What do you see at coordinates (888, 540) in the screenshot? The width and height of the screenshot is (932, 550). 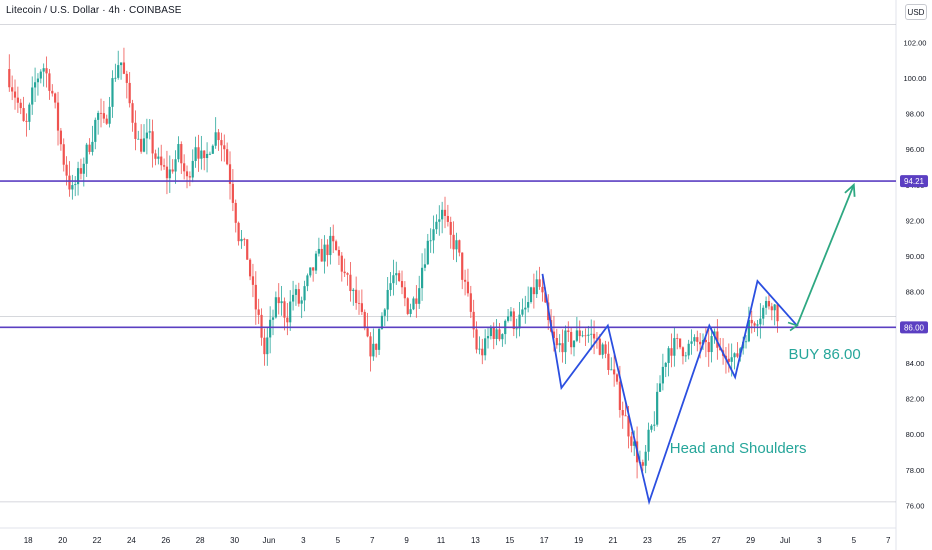 I see `time-tick-label: 7` at bounding box center [888, 540].